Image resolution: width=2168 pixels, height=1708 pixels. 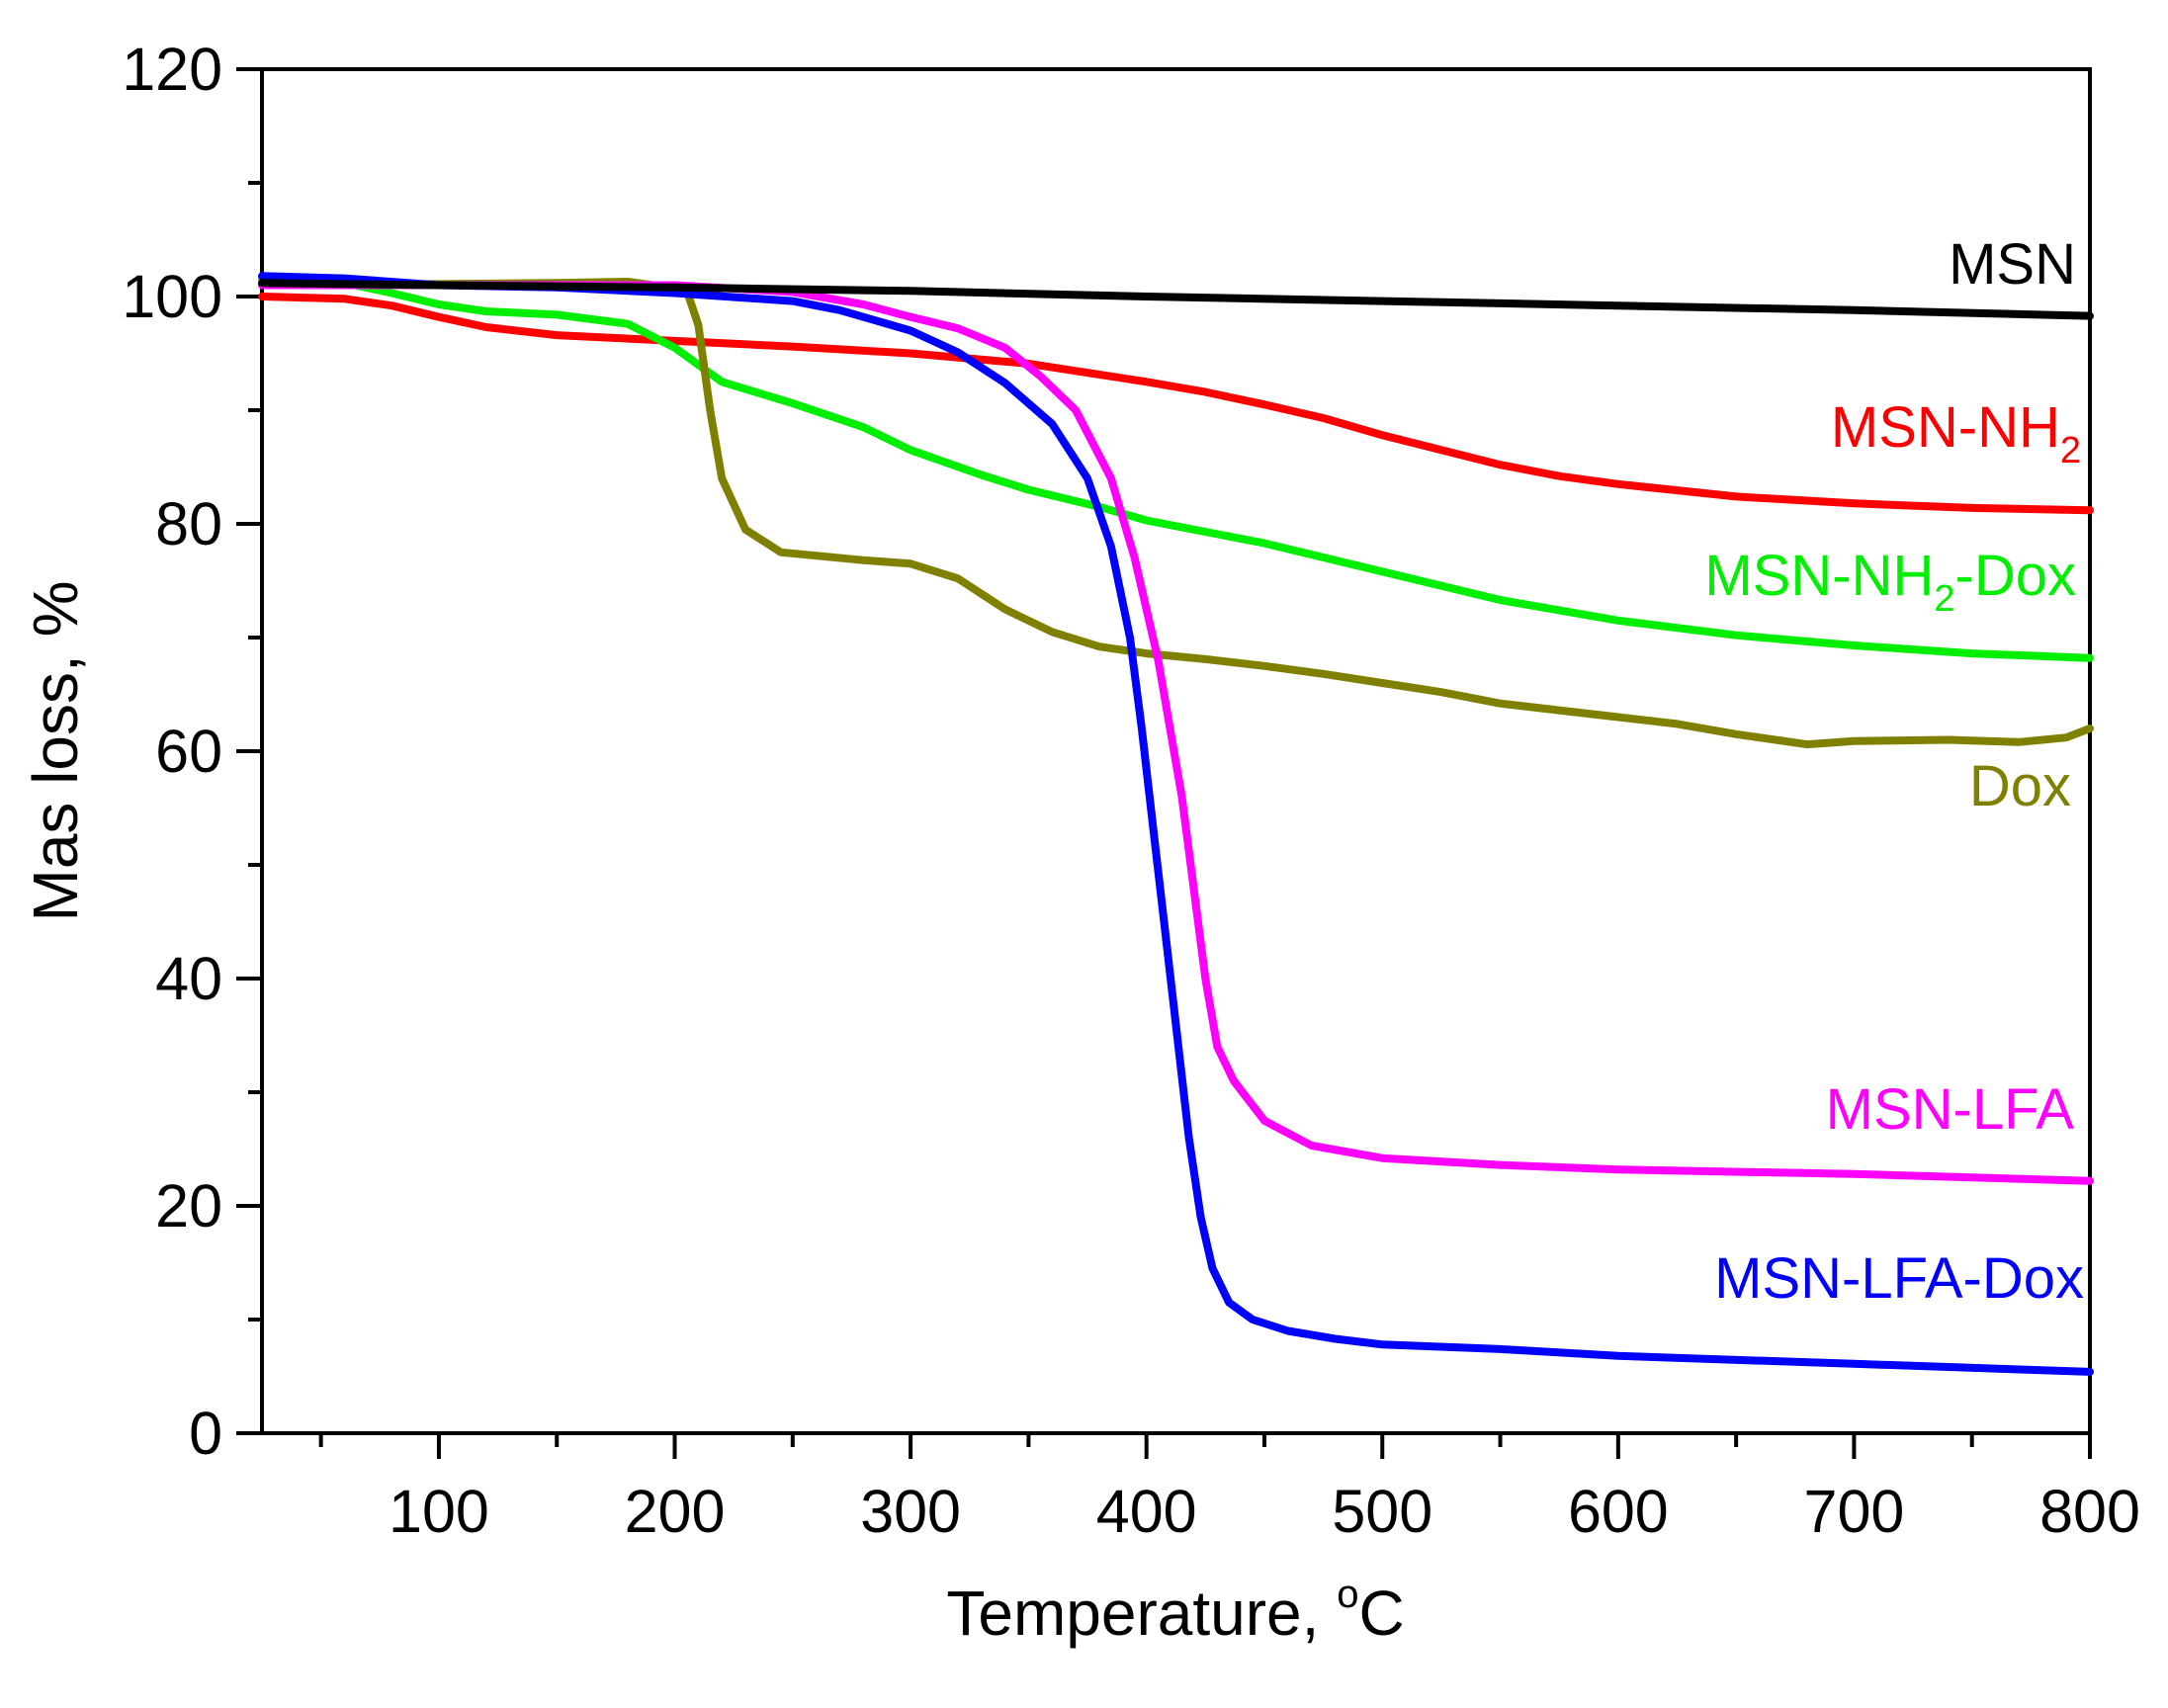 I want to click on x-tick-label: 300, so click(x=910, y=1512).